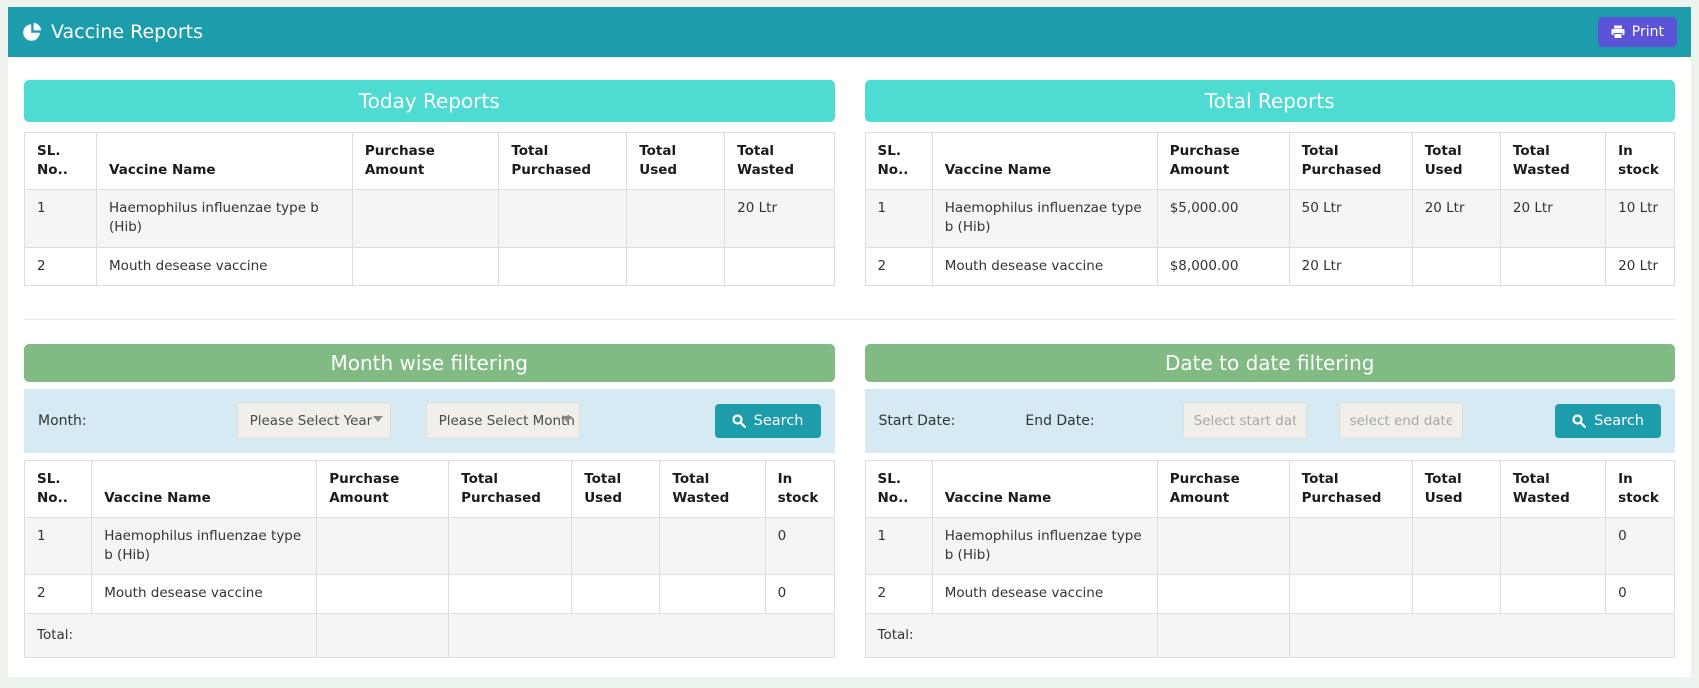 Image resolution: width=1699 pixels, height=688 pixels. I want to click on search-button-label: Search, so click(1619, 420).